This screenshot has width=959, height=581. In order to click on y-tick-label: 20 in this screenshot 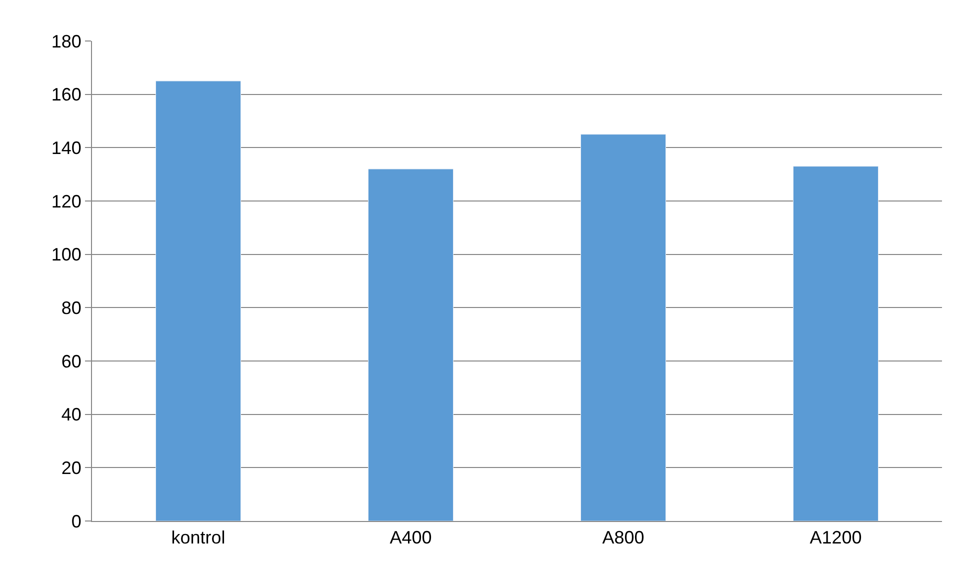, I will do `click(71, 468)`.